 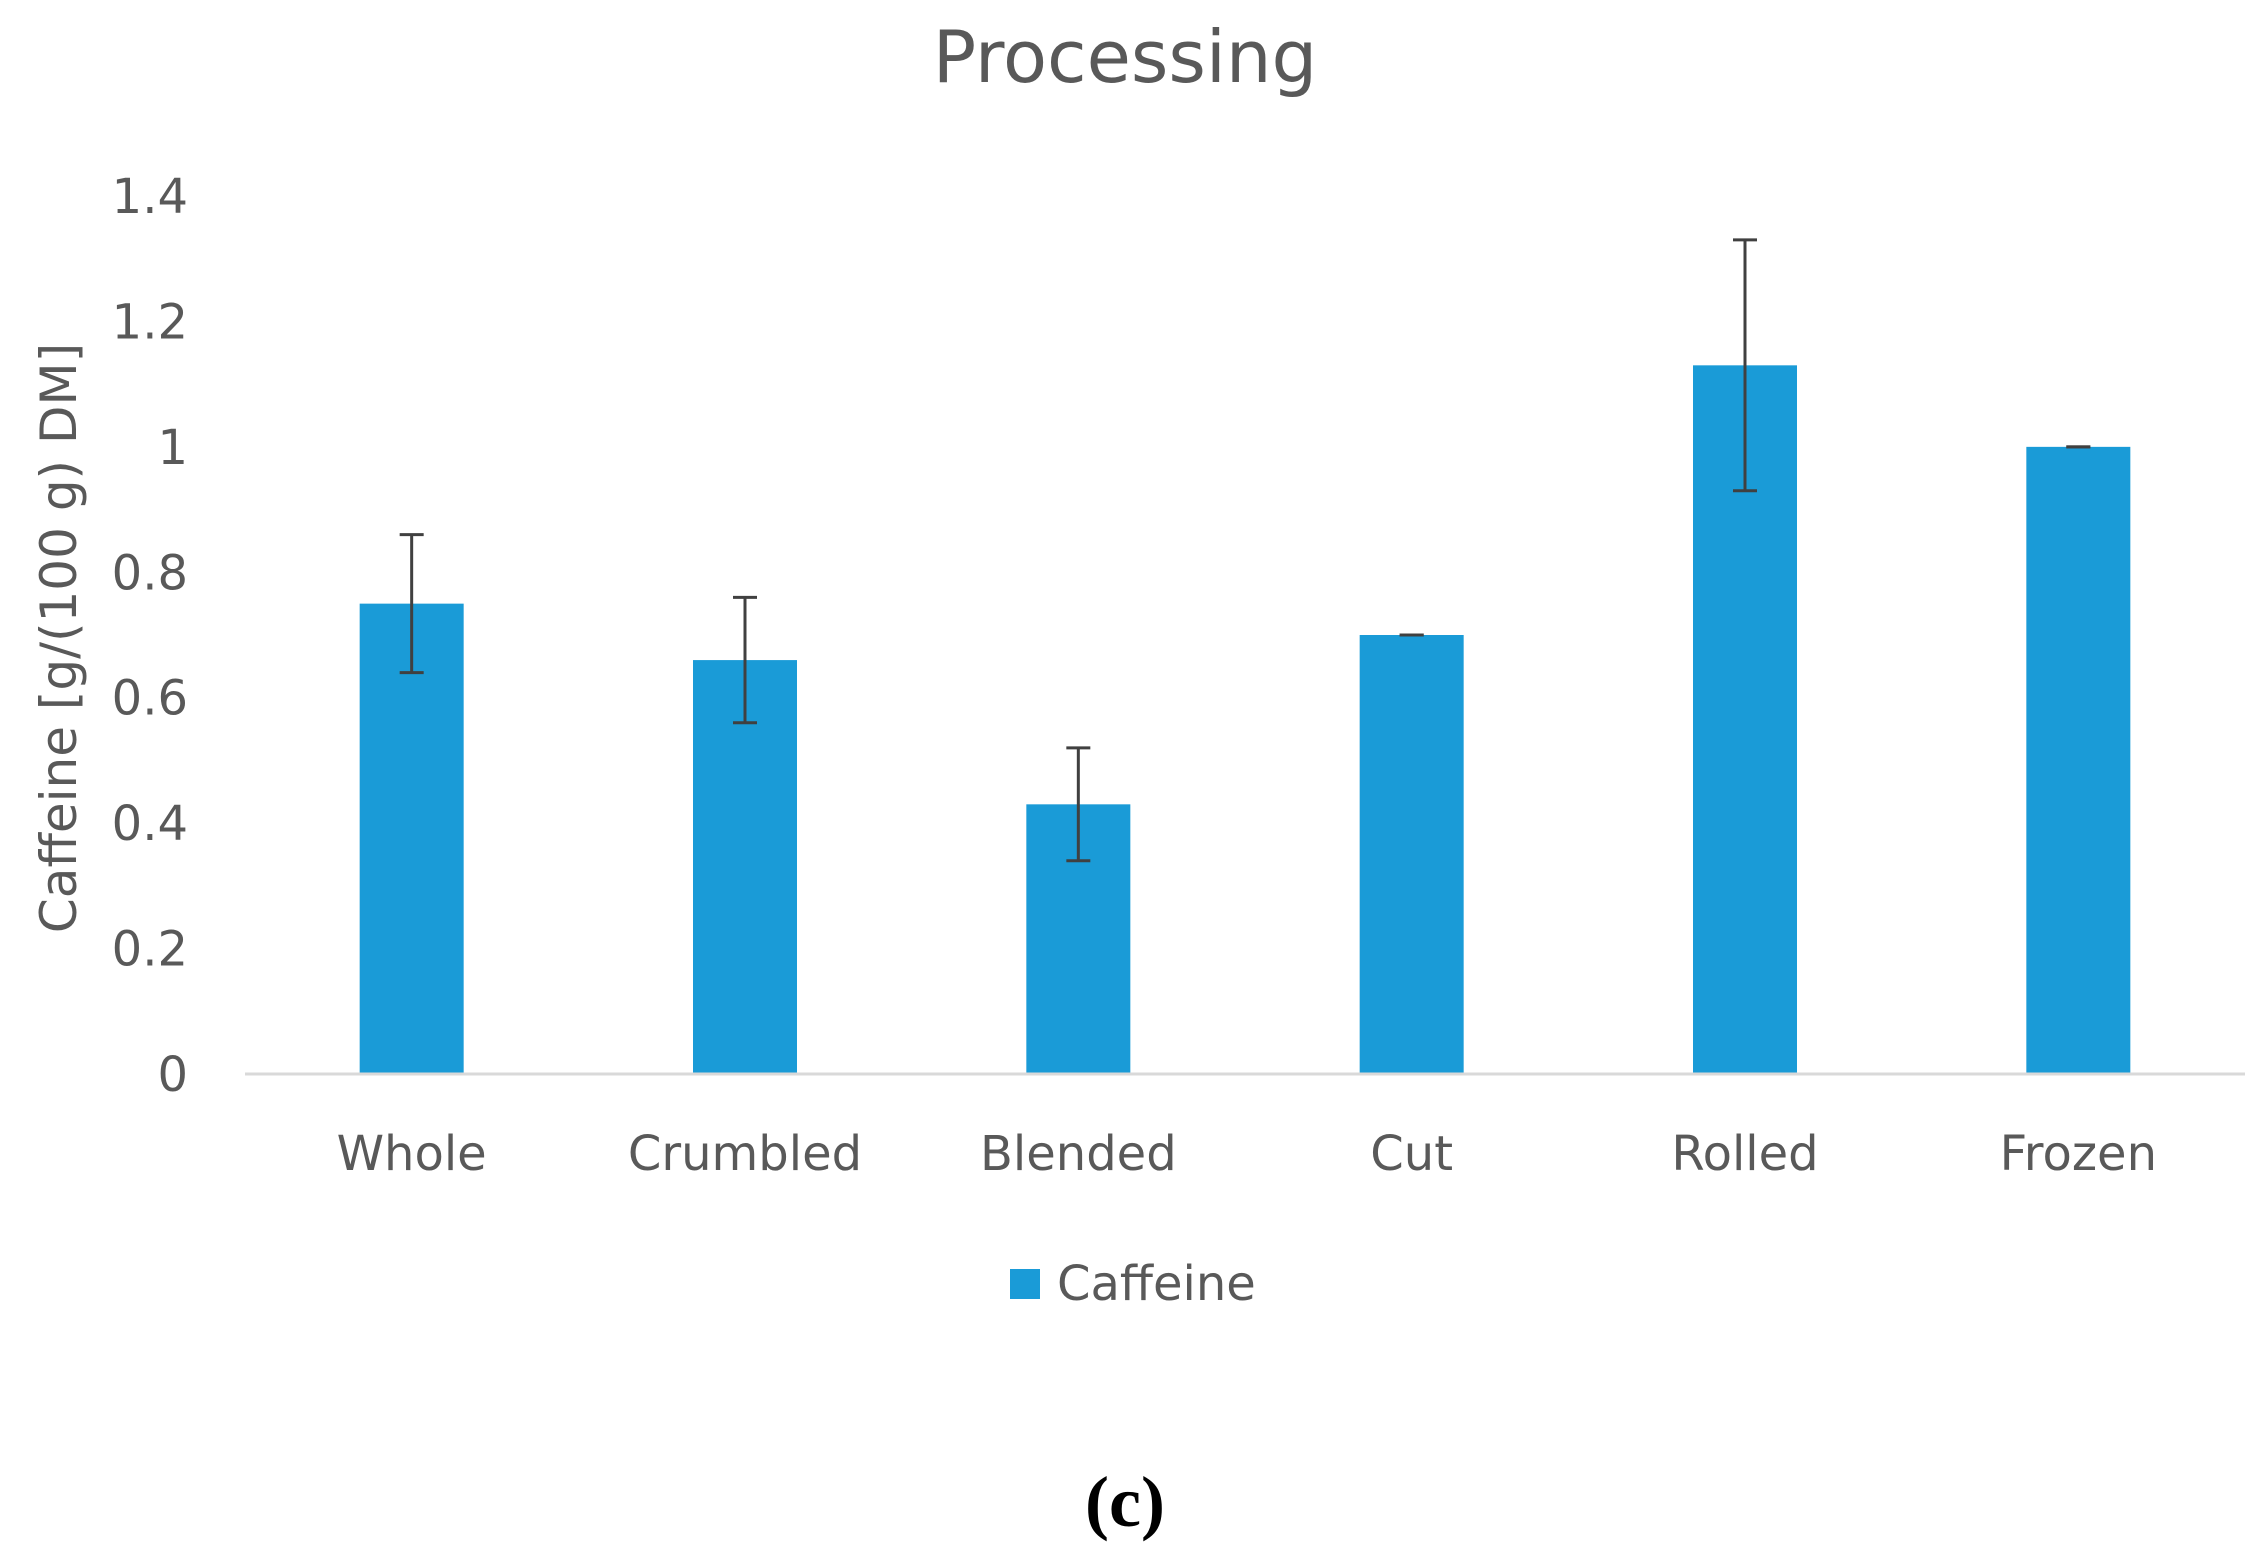 I want to click on x-tick-label: Whole, so click(x=412, y=1154).